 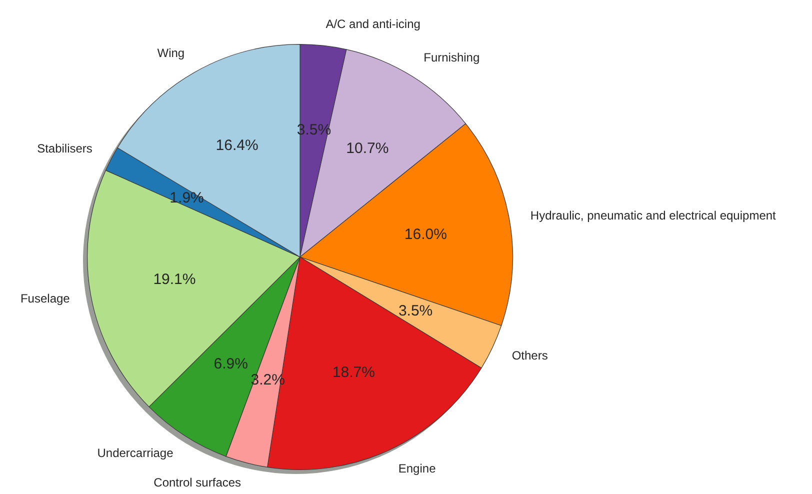 I want to click on data-label: 16.4%, so click(x=237, y=145).